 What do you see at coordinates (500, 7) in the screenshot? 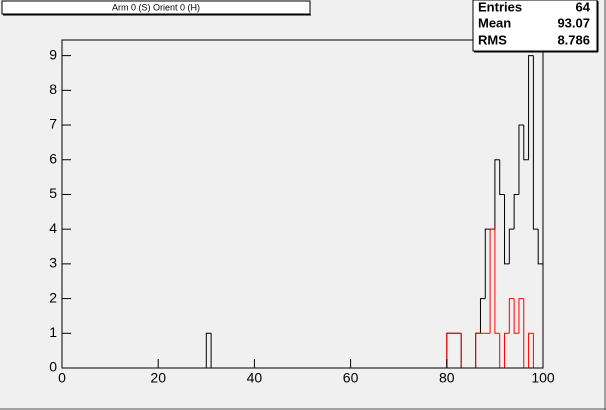
I see `stats-label: Entries` at bounding box center [500, 7].